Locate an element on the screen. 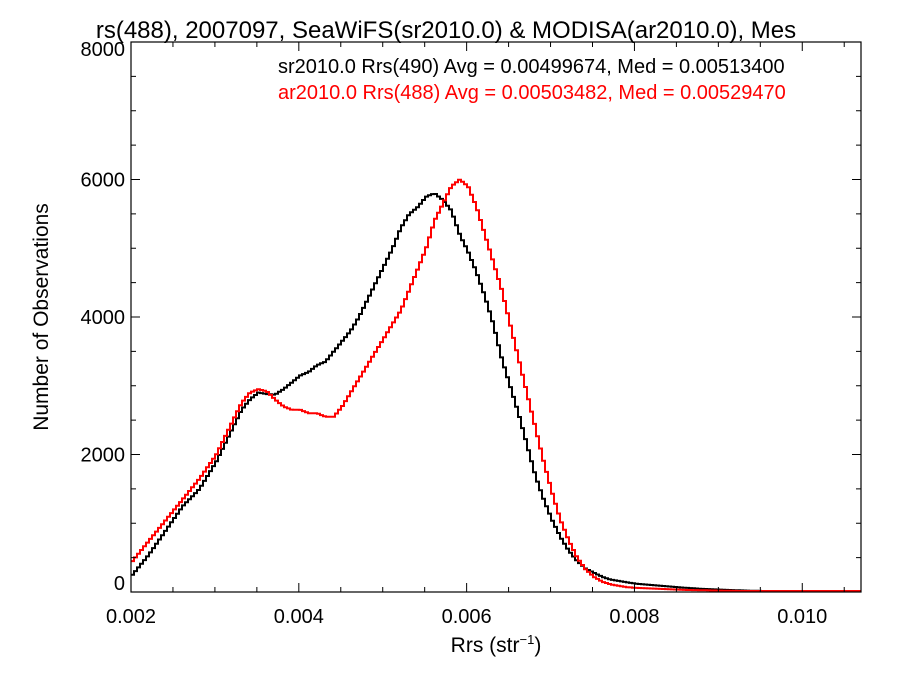  x-tick-label: 0.006 is located at coordinates (467, 617).